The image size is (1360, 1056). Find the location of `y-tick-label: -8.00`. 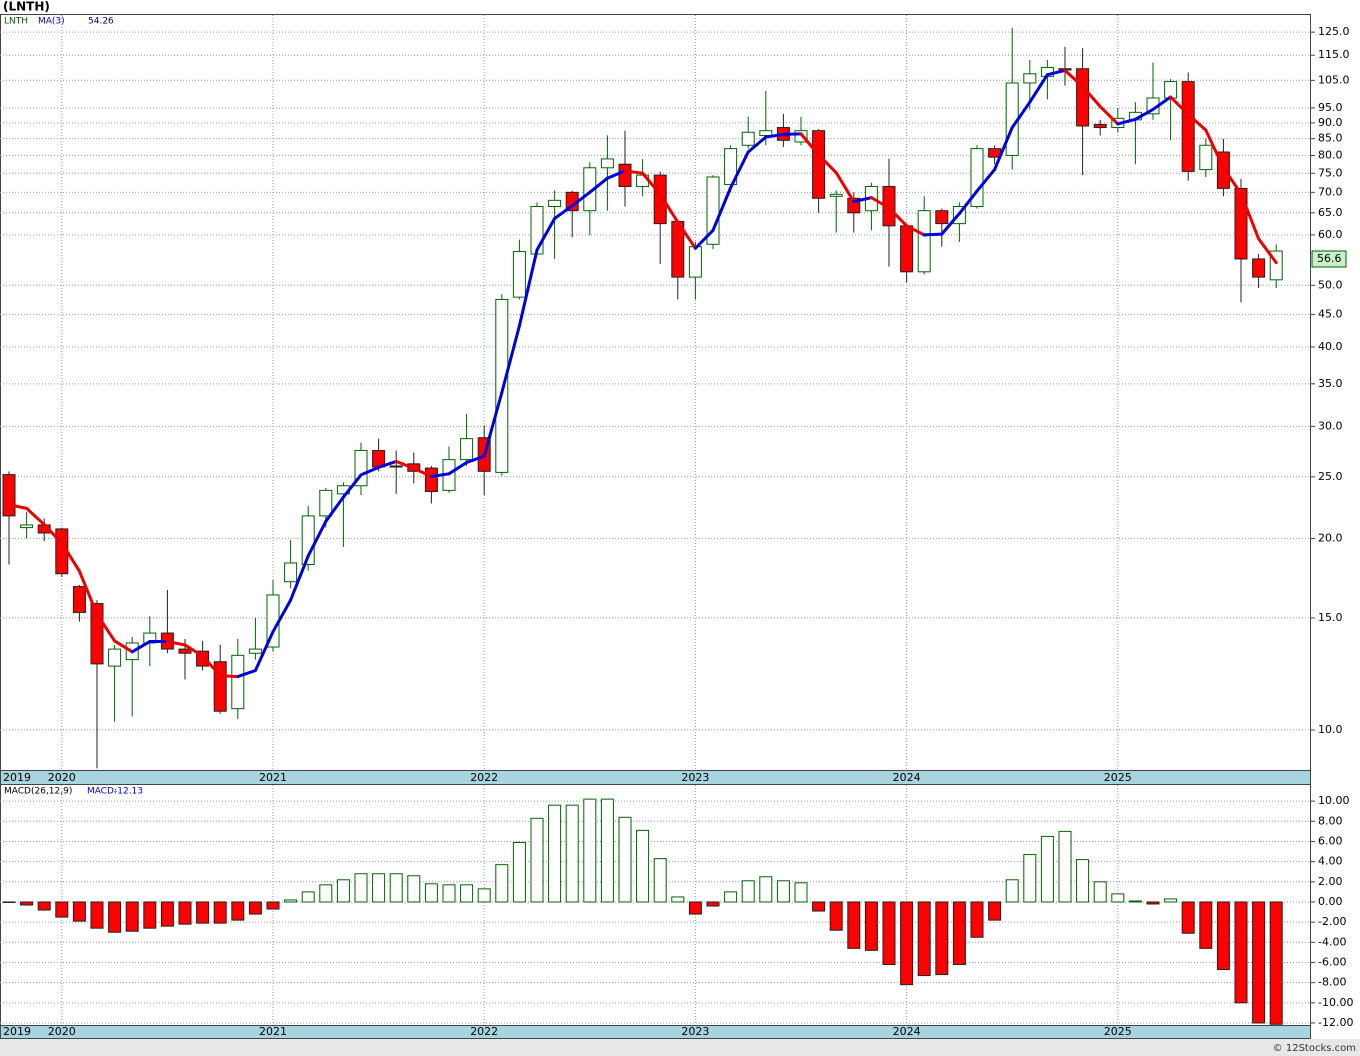

y-tick-label: -8.00 is located at coordinates (1332, 982).